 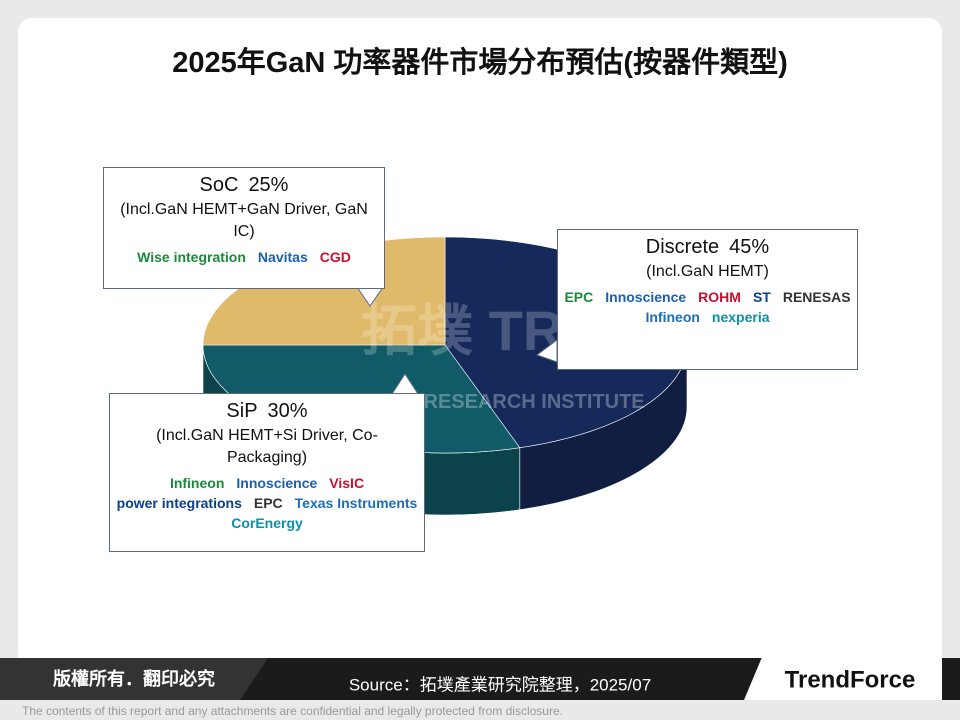 I want to click on footer-rights: 版權所有．翻印必究, so click(x=134, y=678).